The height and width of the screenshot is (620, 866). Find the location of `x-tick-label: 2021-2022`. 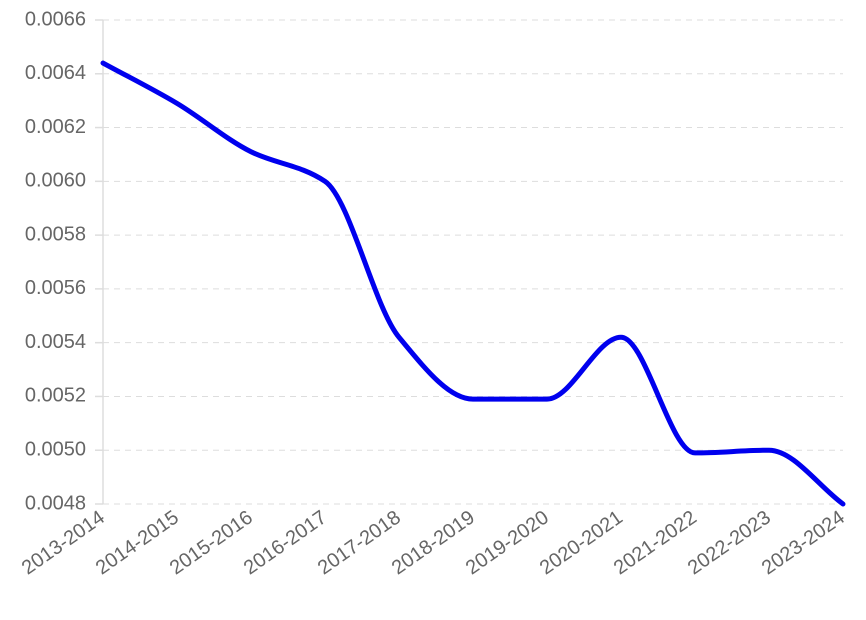

x-tick-label: 2021-2022 is located at coordinates (655, 542).